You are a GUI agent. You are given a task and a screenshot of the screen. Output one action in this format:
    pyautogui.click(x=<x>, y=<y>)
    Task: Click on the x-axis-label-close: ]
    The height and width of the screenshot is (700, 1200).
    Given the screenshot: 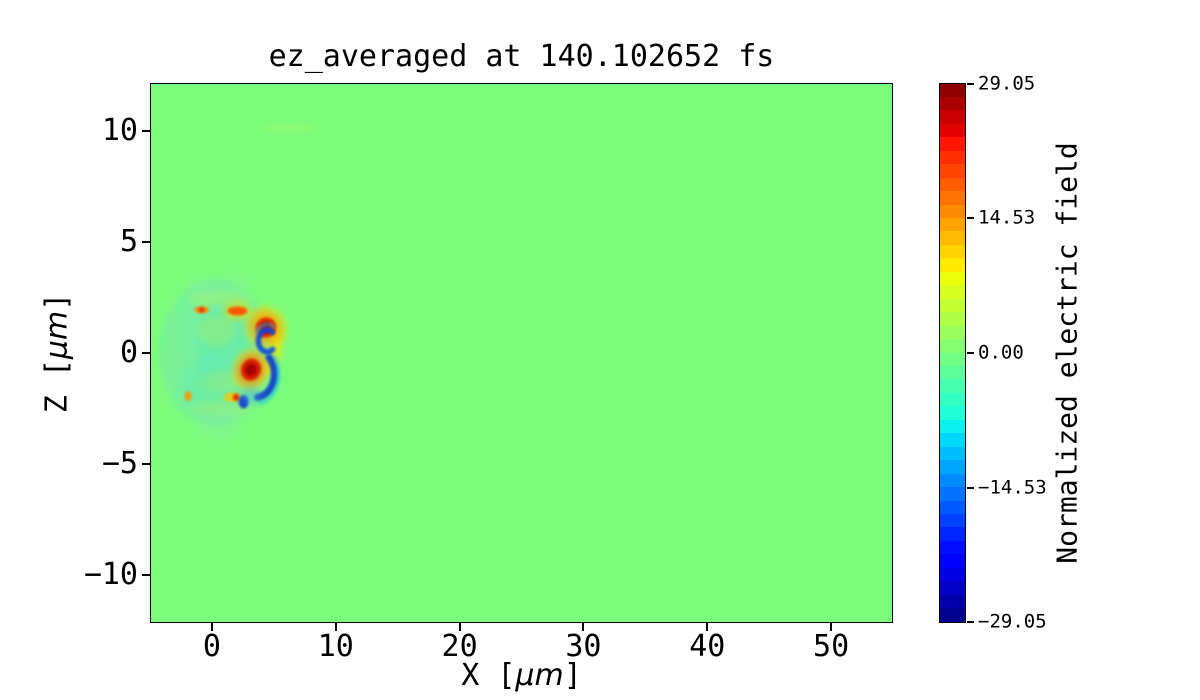 What is the action you would take?
    pyautogui.click(x=572, y=675)
    